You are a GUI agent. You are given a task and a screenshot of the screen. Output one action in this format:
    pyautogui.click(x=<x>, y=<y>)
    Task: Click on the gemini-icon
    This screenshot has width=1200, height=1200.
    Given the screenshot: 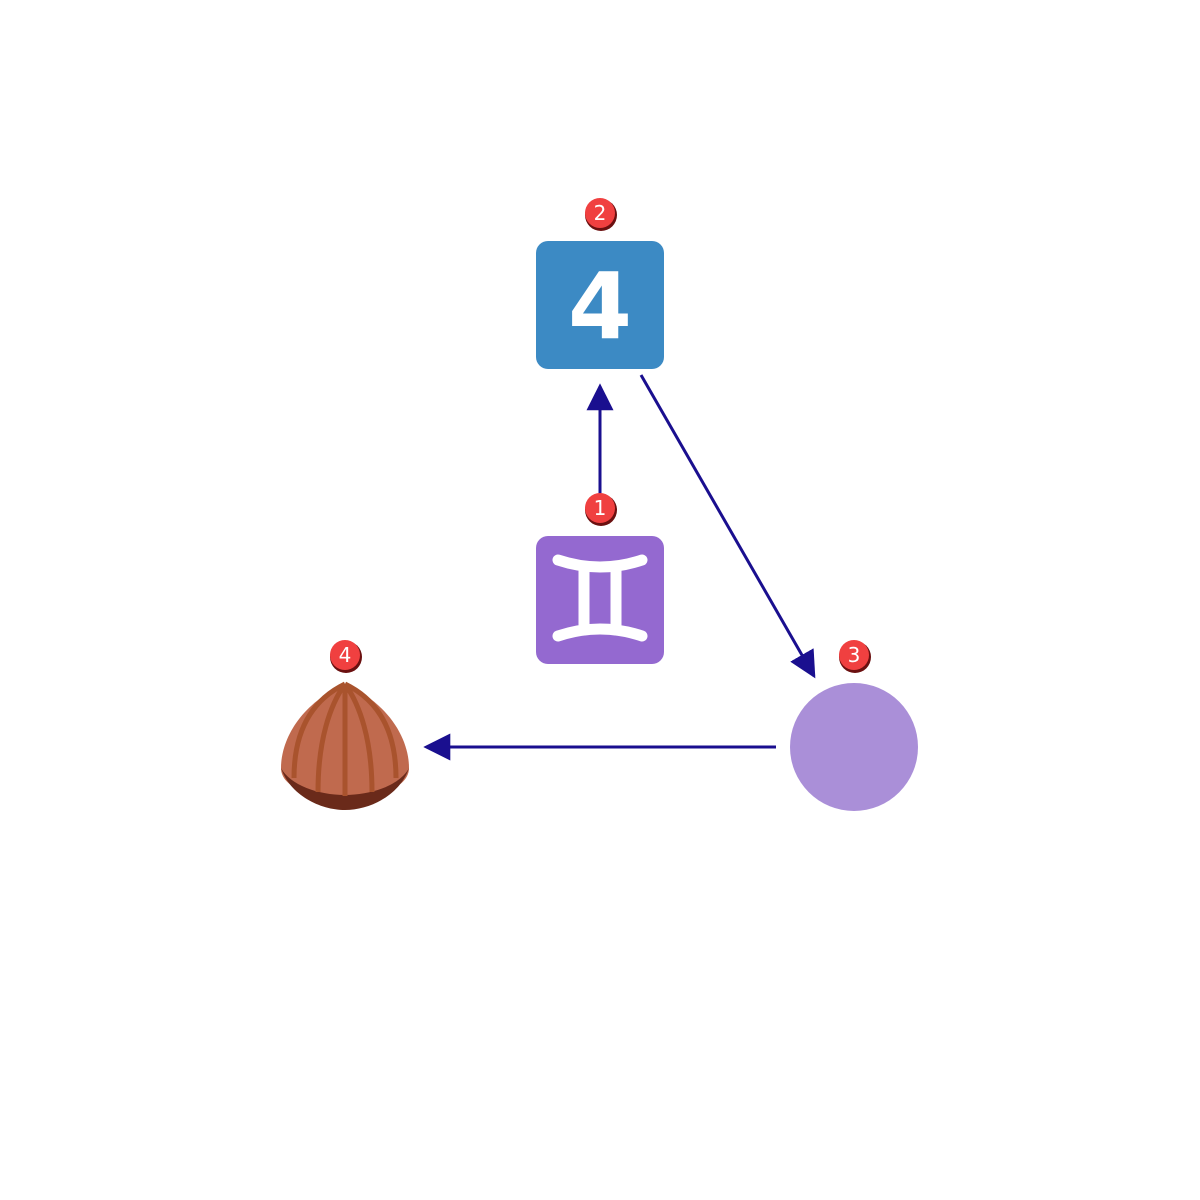 What is the action you would take?
    pyautogui.click(x=600, y=600)
    